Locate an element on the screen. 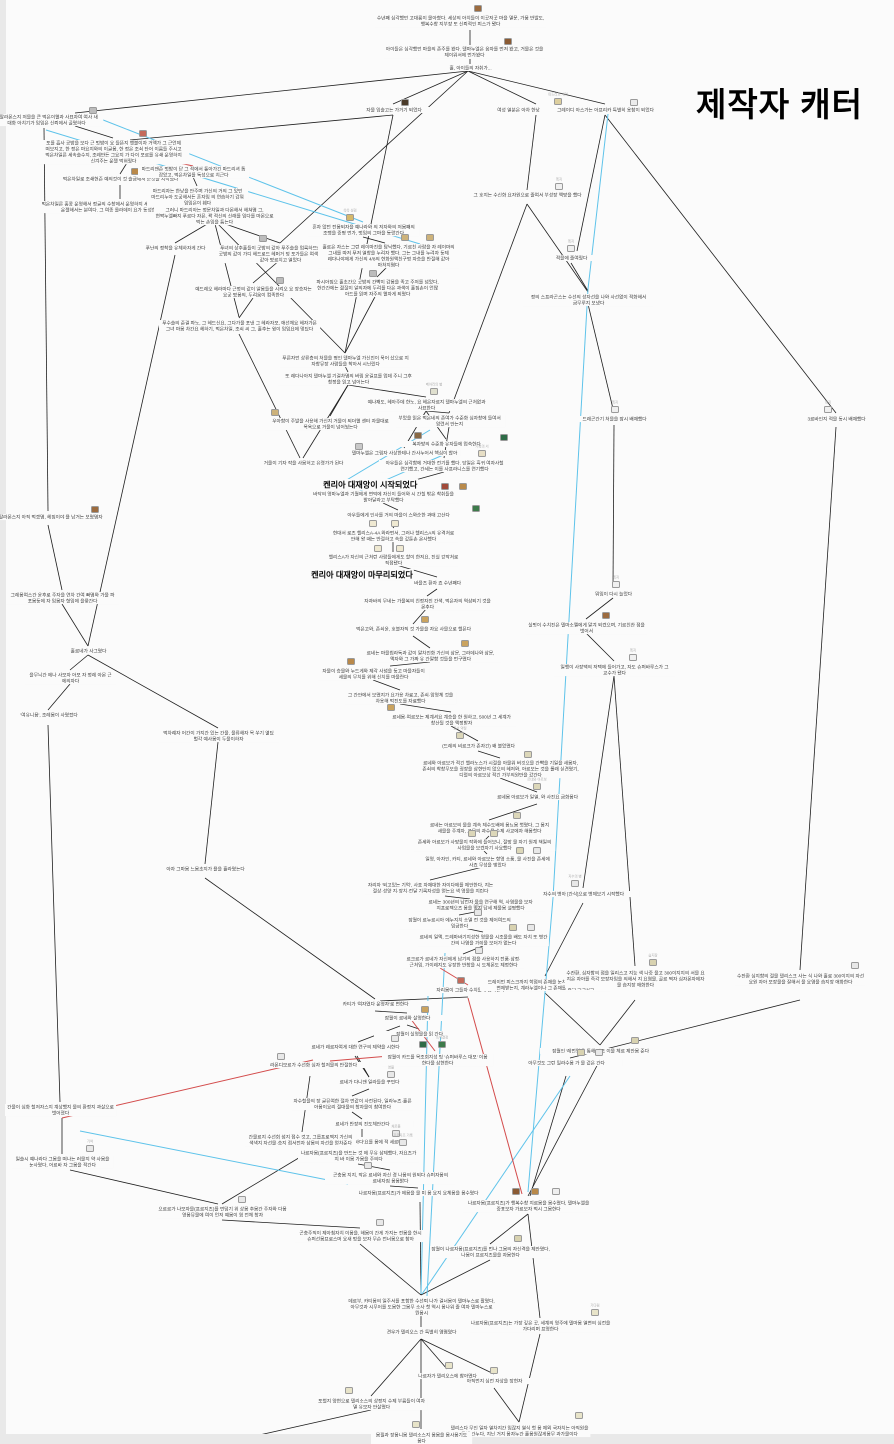  graph-node: 르네가 다니앤 일라들을 꾸민다 is located at coordinates (370, 1082).